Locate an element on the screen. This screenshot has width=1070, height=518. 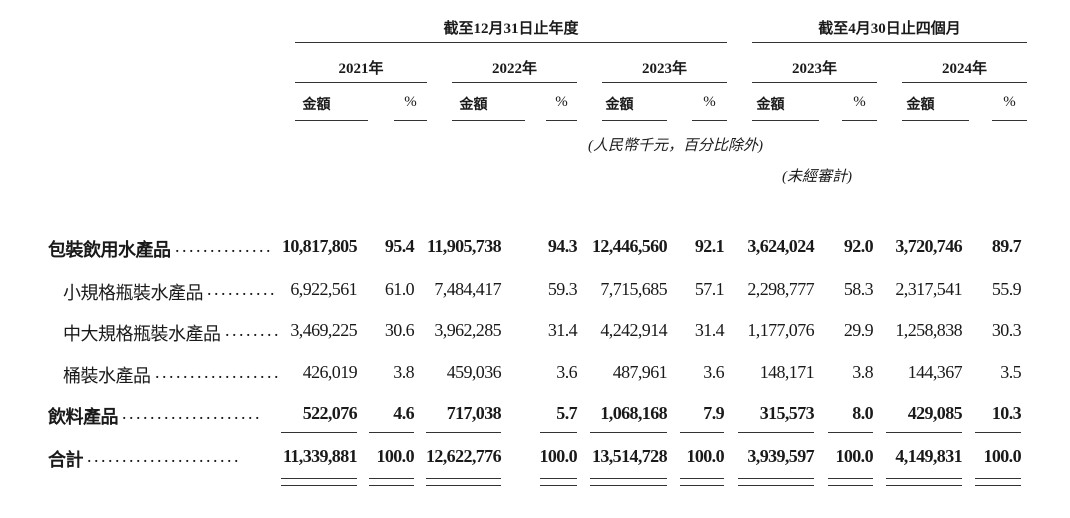
group-header-year: 截至12月31日止年度 is located at coordinates (511, 29).